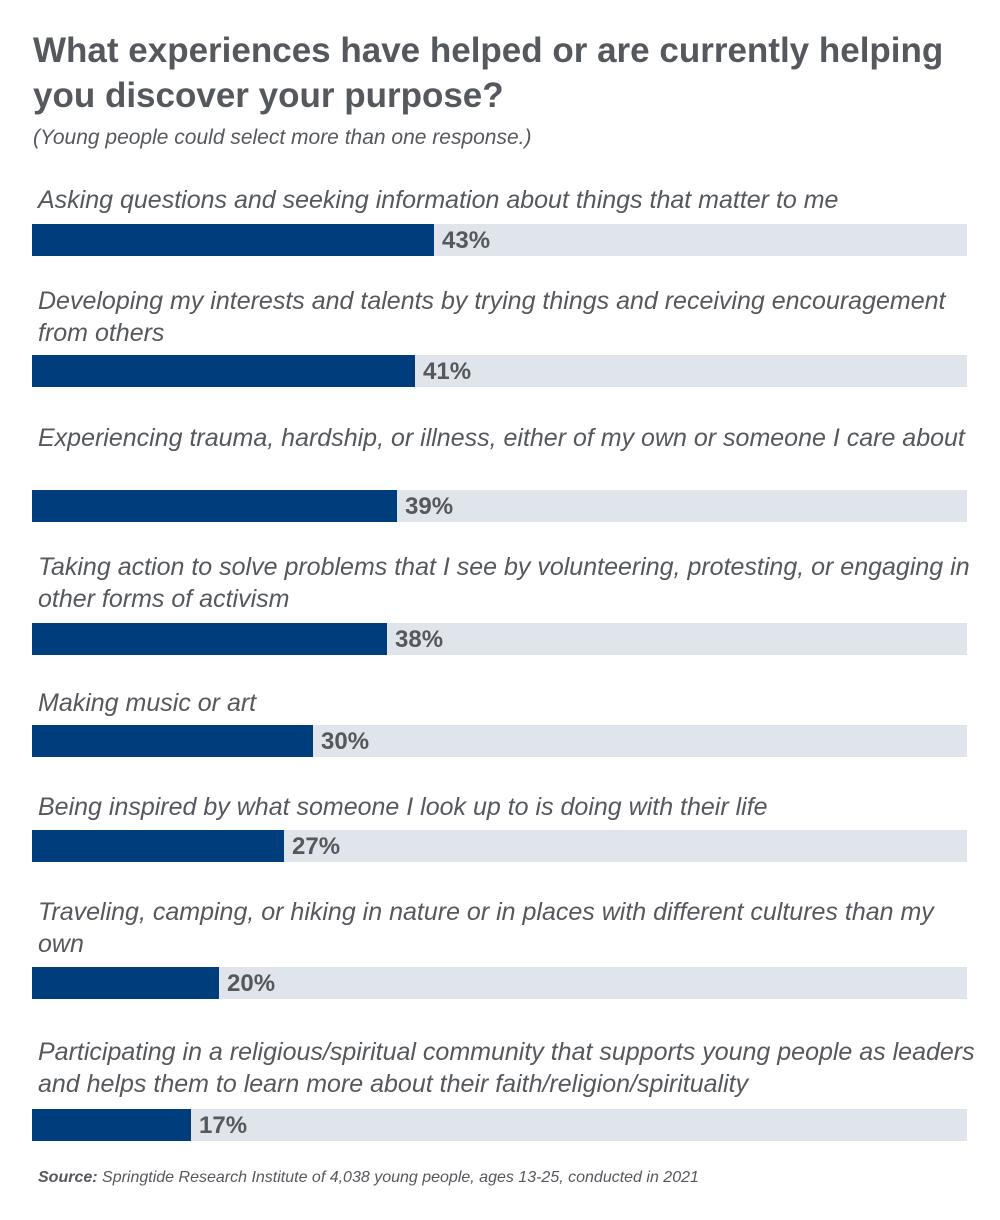 The image size is (1000, 1220). What do you see at coordinates (68, 1177) in the screenshot?
I see `source-label: Source:` at bounding box center [68, 1177].